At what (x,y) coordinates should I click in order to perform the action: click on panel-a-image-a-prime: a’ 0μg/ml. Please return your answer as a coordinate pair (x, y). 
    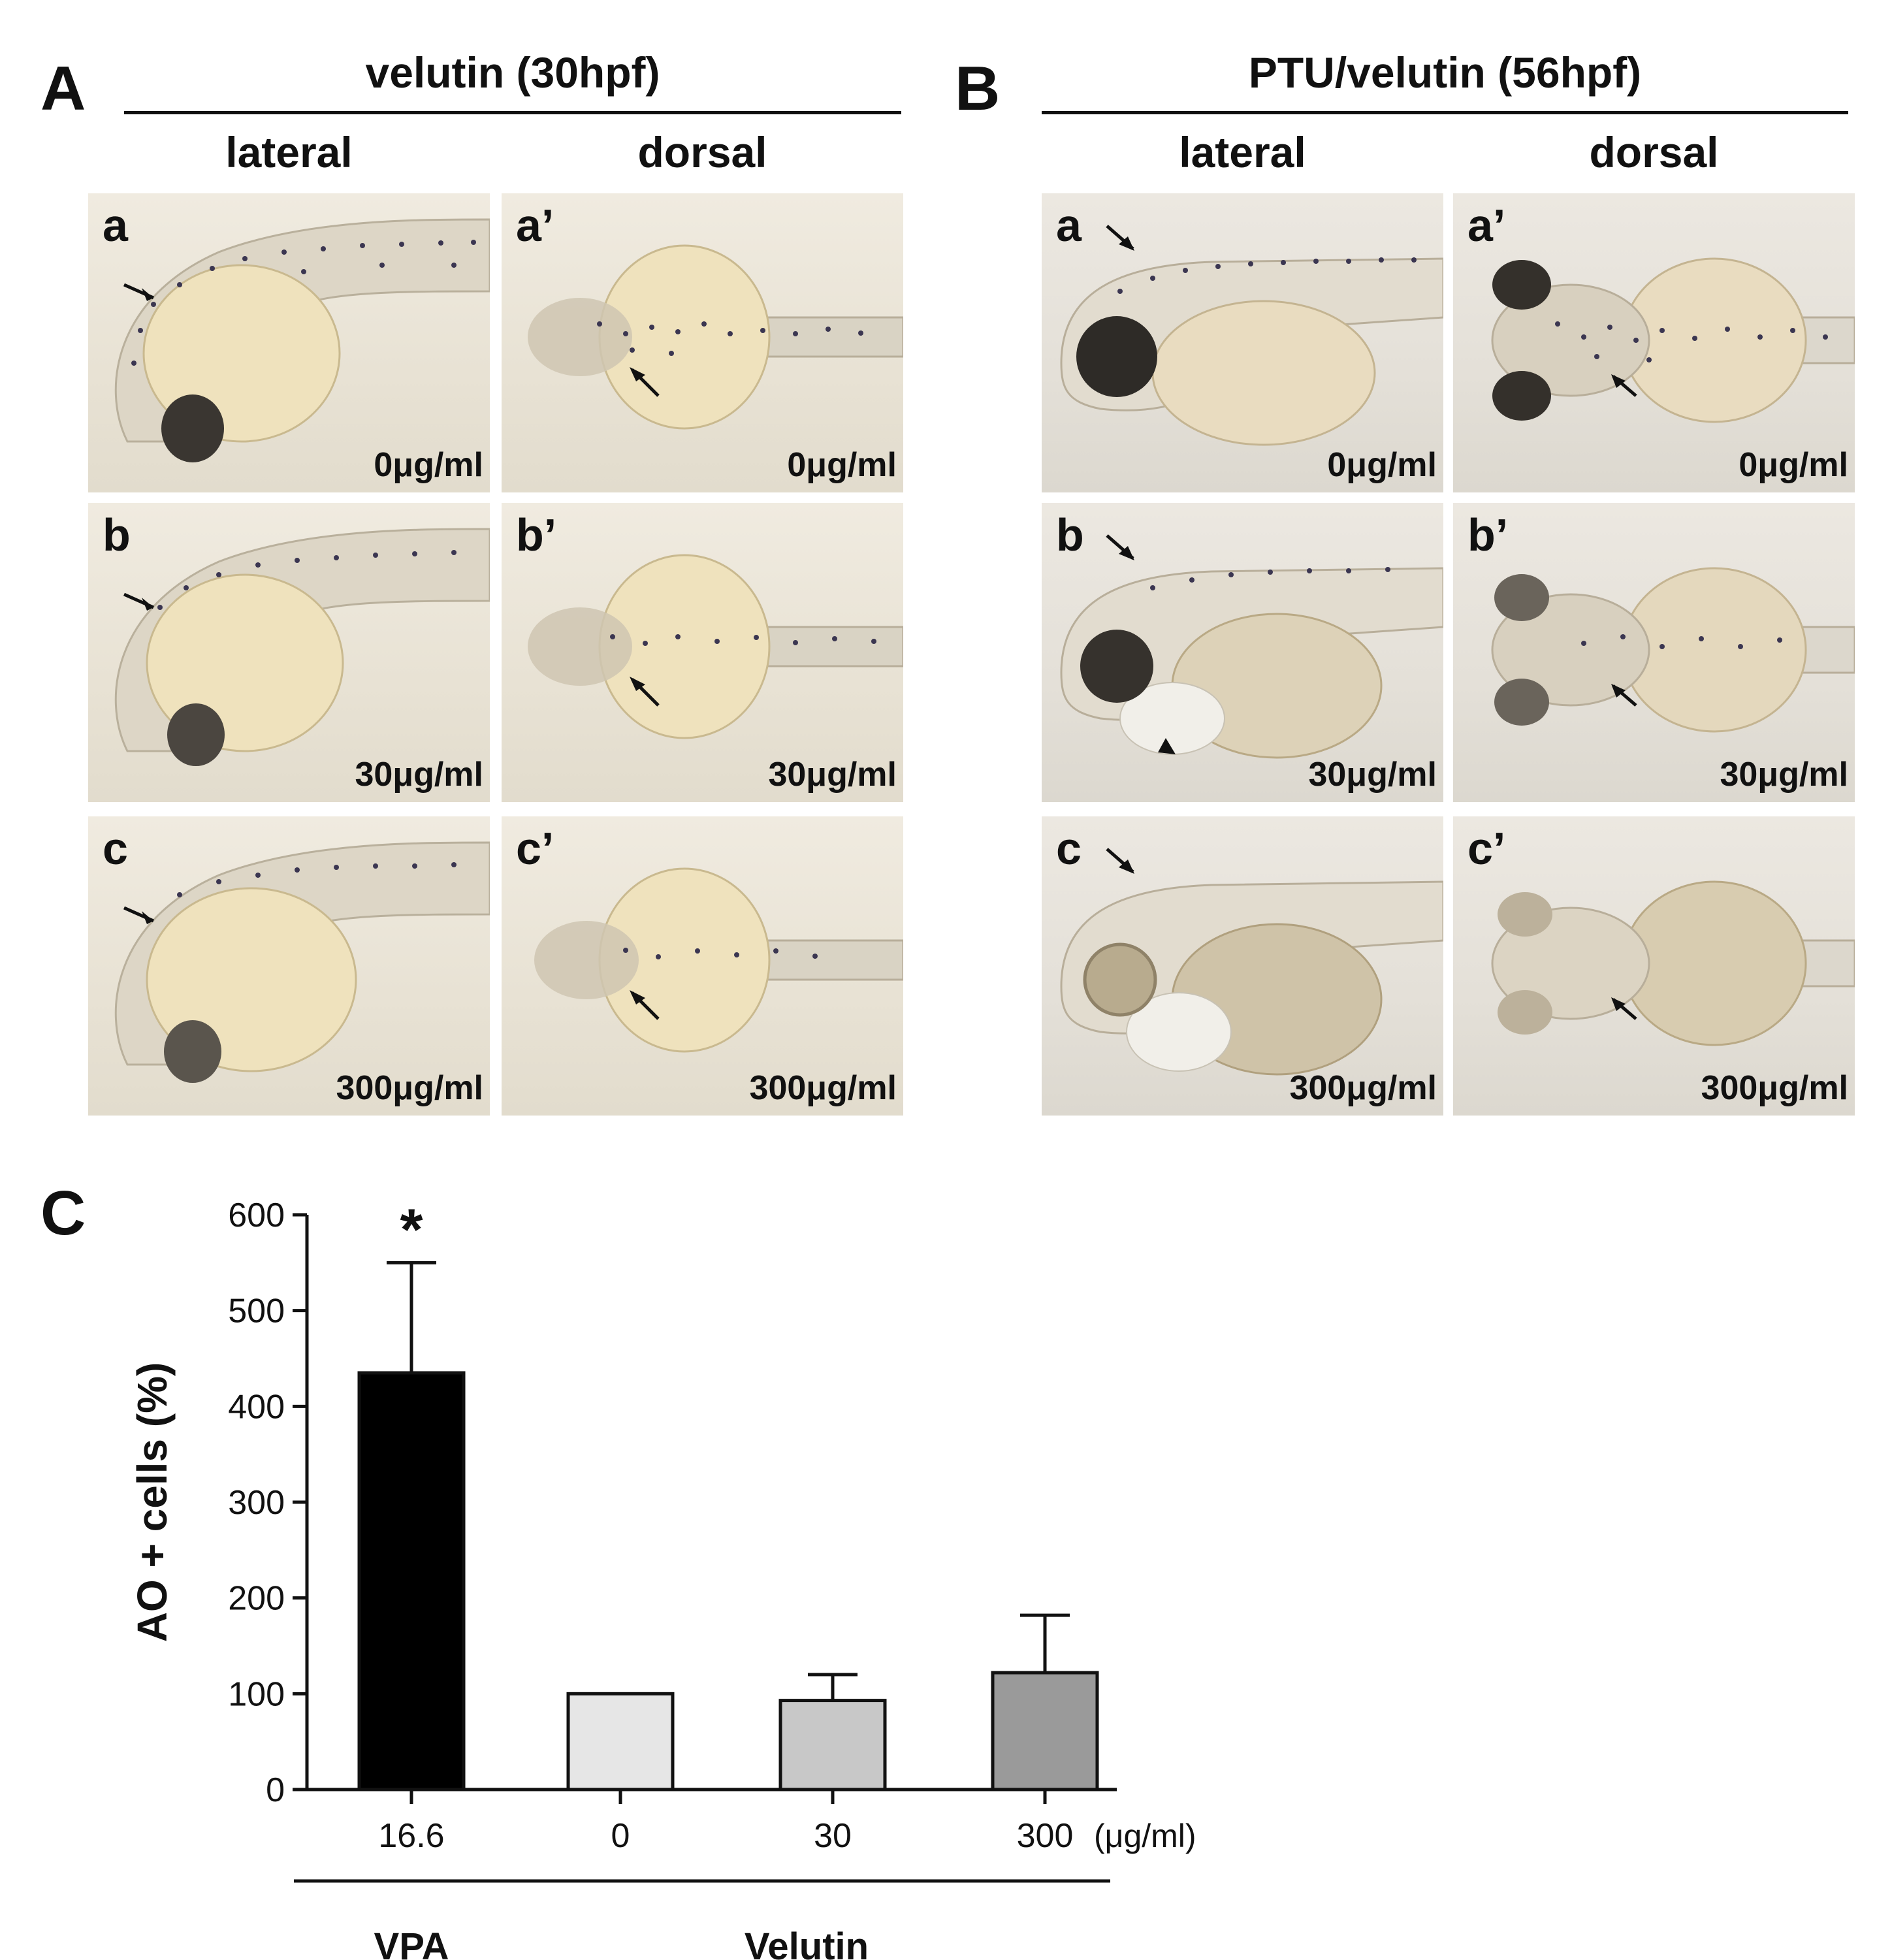
    Looking at the image, I should click on (702, 343).